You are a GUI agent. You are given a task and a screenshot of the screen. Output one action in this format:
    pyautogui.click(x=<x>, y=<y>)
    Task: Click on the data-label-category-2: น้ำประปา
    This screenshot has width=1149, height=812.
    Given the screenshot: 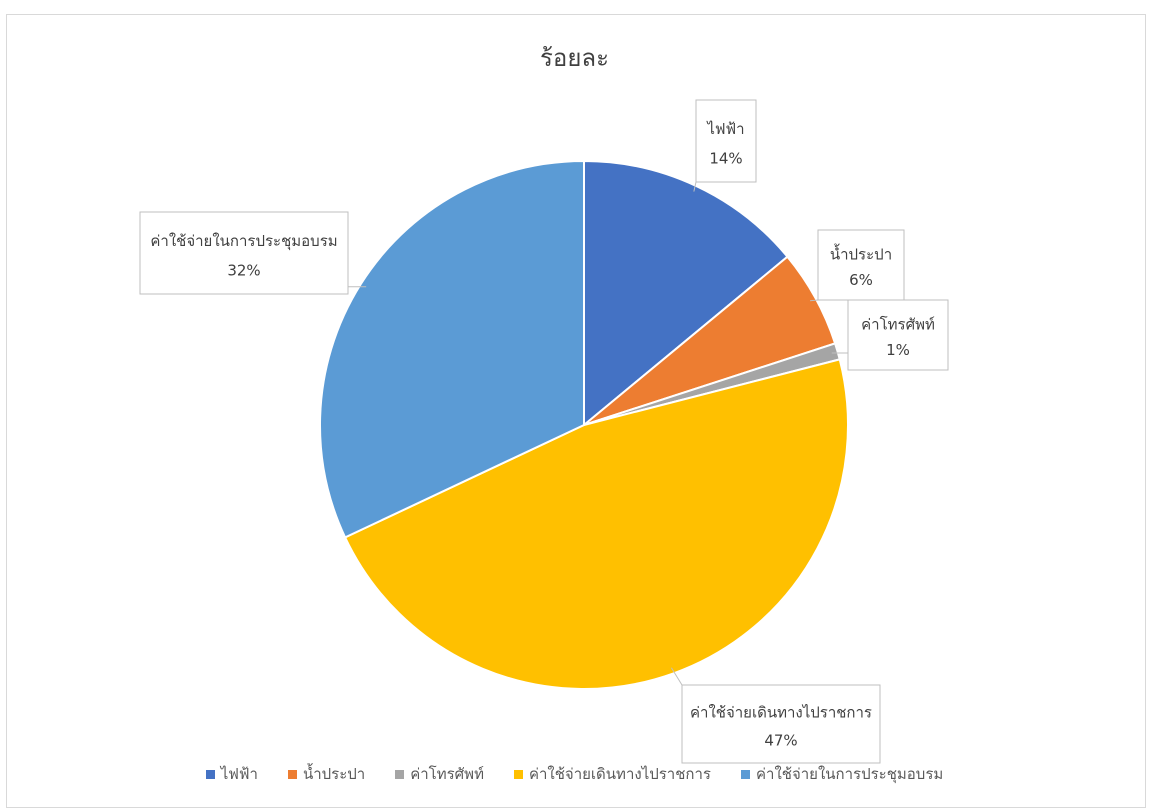 What is the action you would take?
    pyautogui.click(x=861, y=254)
    